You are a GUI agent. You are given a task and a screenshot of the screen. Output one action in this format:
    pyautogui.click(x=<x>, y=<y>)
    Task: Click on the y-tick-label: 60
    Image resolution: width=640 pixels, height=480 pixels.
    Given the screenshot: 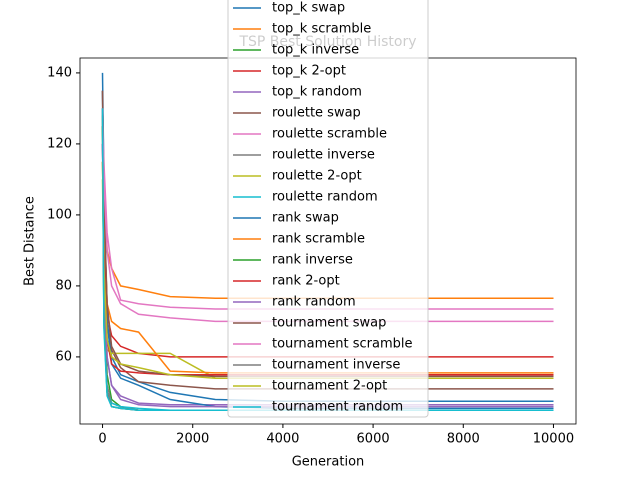 What is the action you would take?
    pyautogui.click(x=63, y=356)
    